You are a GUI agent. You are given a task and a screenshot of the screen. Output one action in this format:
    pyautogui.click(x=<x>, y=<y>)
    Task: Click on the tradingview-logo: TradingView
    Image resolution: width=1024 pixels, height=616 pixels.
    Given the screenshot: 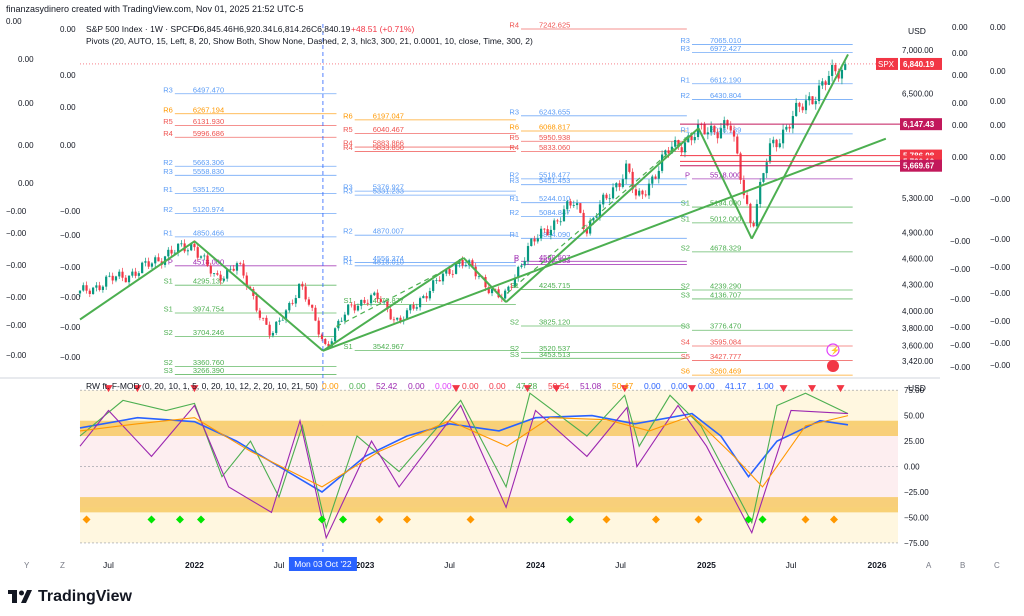 What is the action you would take?
    pyautogui.click(x=70, y=597)
    